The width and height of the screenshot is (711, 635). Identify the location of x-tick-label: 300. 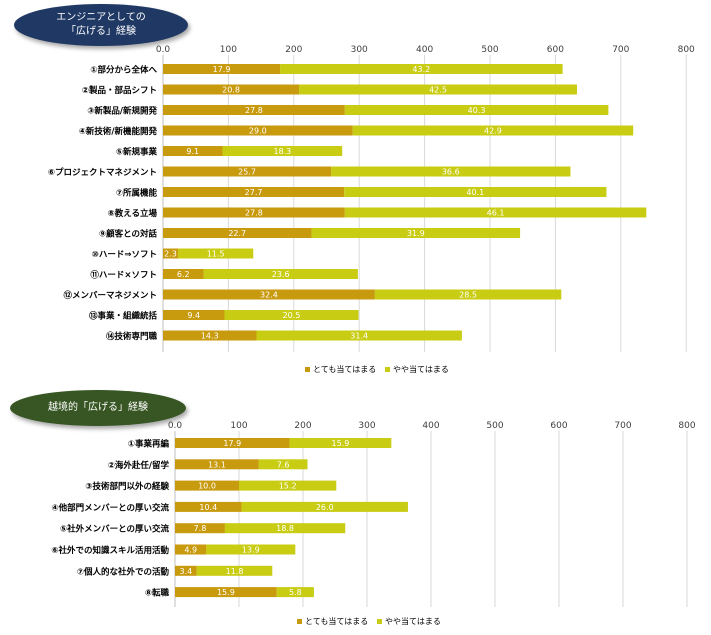
(366, 426).